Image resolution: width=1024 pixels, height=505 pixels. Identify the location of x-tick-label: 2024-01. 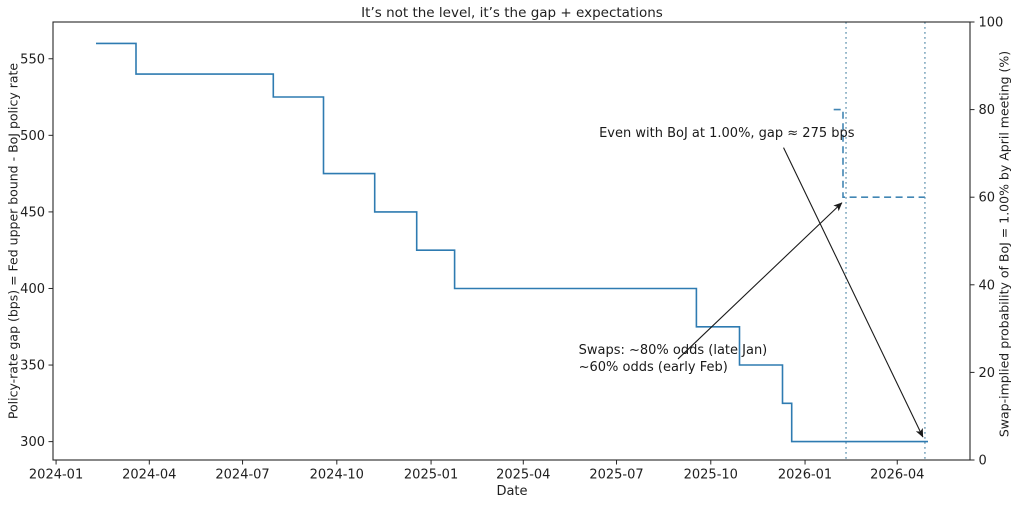
(56, 475).